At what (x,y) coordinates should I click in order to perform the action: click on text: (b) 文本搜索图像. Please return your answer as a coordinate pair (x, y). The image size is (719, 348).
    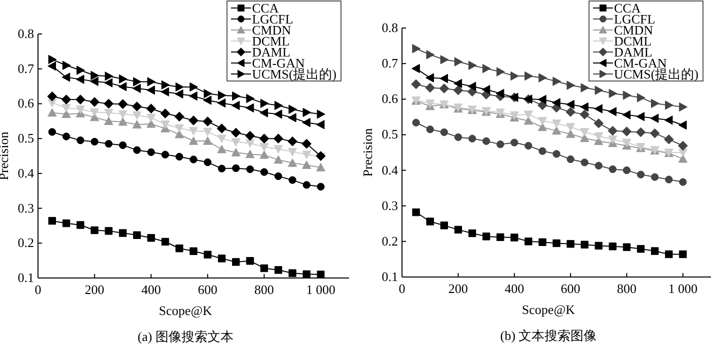
    Looking at the image, I should click on (548, 335).